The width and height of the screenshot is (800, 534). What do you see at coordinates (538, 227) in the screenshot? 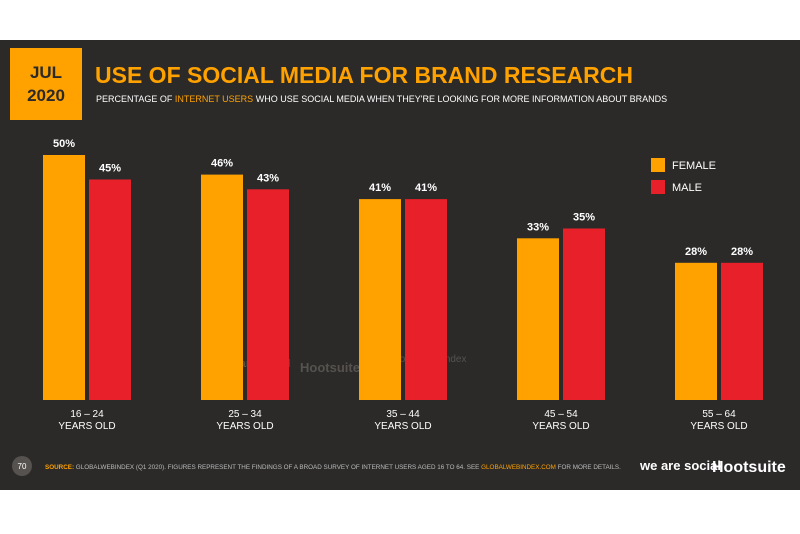
I see `data-label: 33%` at bounding box center [538, 227].